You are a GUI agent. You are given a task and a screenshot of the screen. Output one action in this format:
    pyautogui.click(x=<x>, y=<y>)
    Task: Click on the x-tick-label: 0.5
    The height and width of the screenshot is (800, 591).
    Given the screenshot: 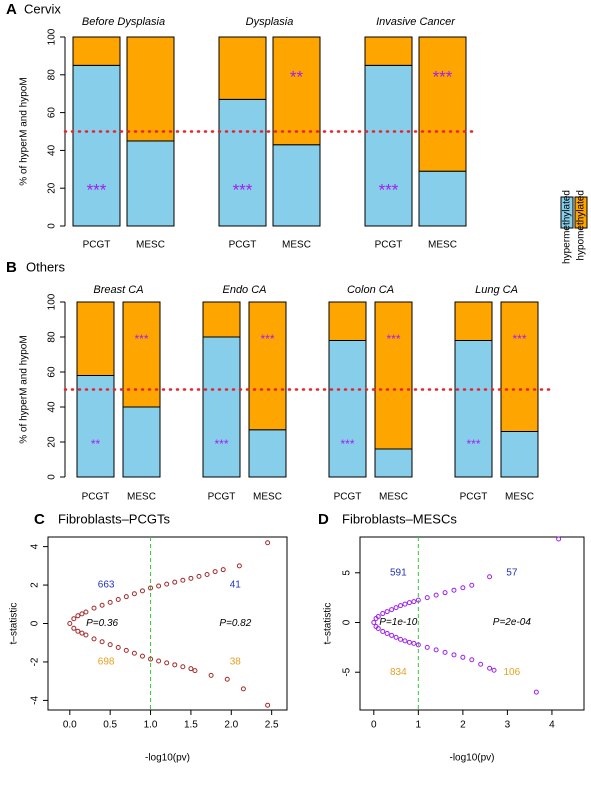 What is the action you would take?
    pyautogui.click(x=110, y=725)
    